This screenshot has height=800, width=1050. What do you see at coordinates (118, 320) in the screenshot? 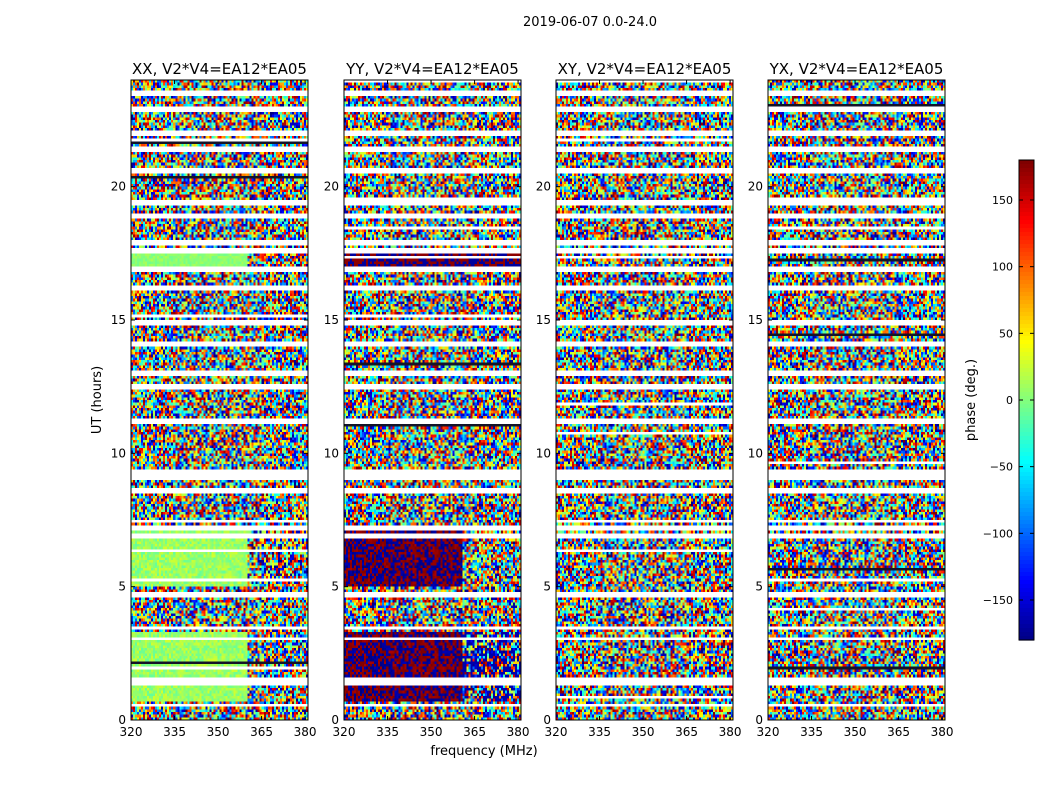
I see `y-tick-label: 15` at bounding box center [118, 320].